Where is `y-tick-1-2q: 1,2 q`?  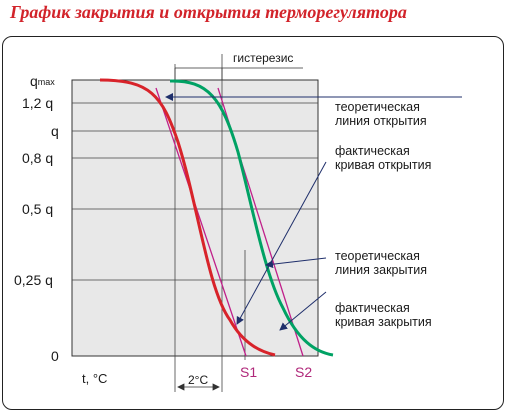
y-tick-1-2q: 1,2 q is located at coordinates (37, 103).